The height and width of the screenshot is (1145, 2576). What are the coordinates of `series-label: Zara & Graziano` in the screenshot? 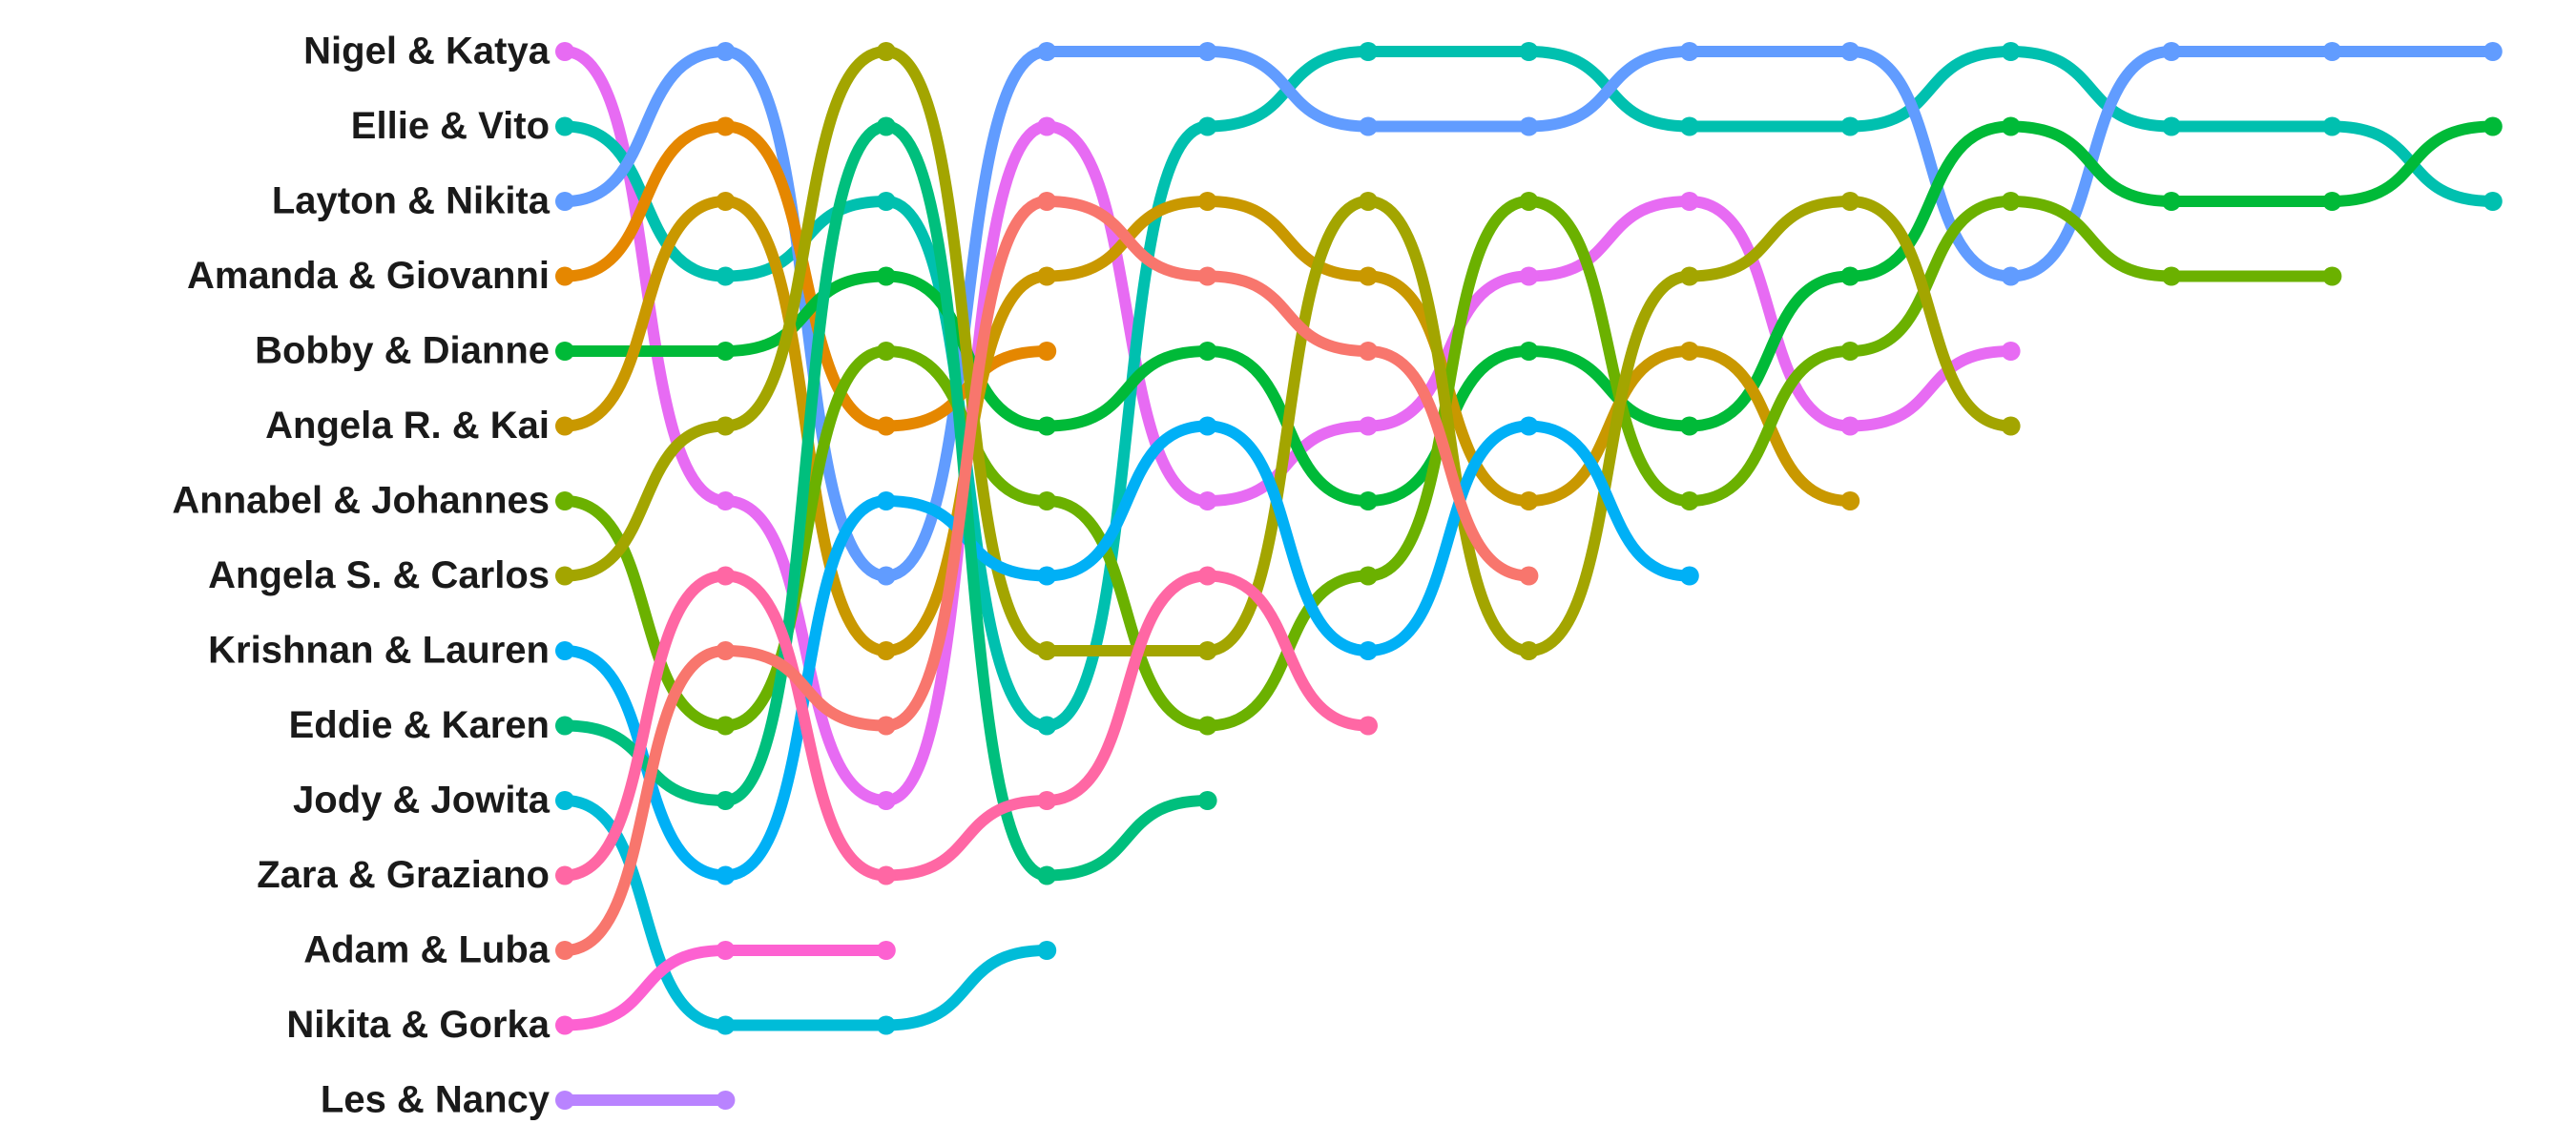 It's located at (403, 875).